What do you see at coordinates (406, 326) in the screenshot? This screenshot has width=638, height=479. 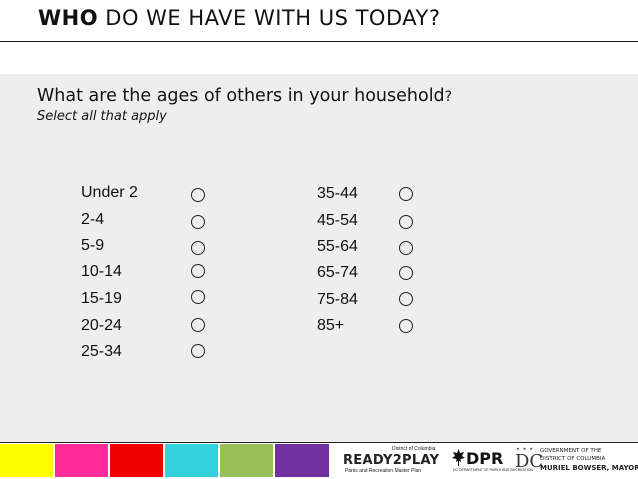 I see `option-radio-85-plus` at bounding box center [406, 326].